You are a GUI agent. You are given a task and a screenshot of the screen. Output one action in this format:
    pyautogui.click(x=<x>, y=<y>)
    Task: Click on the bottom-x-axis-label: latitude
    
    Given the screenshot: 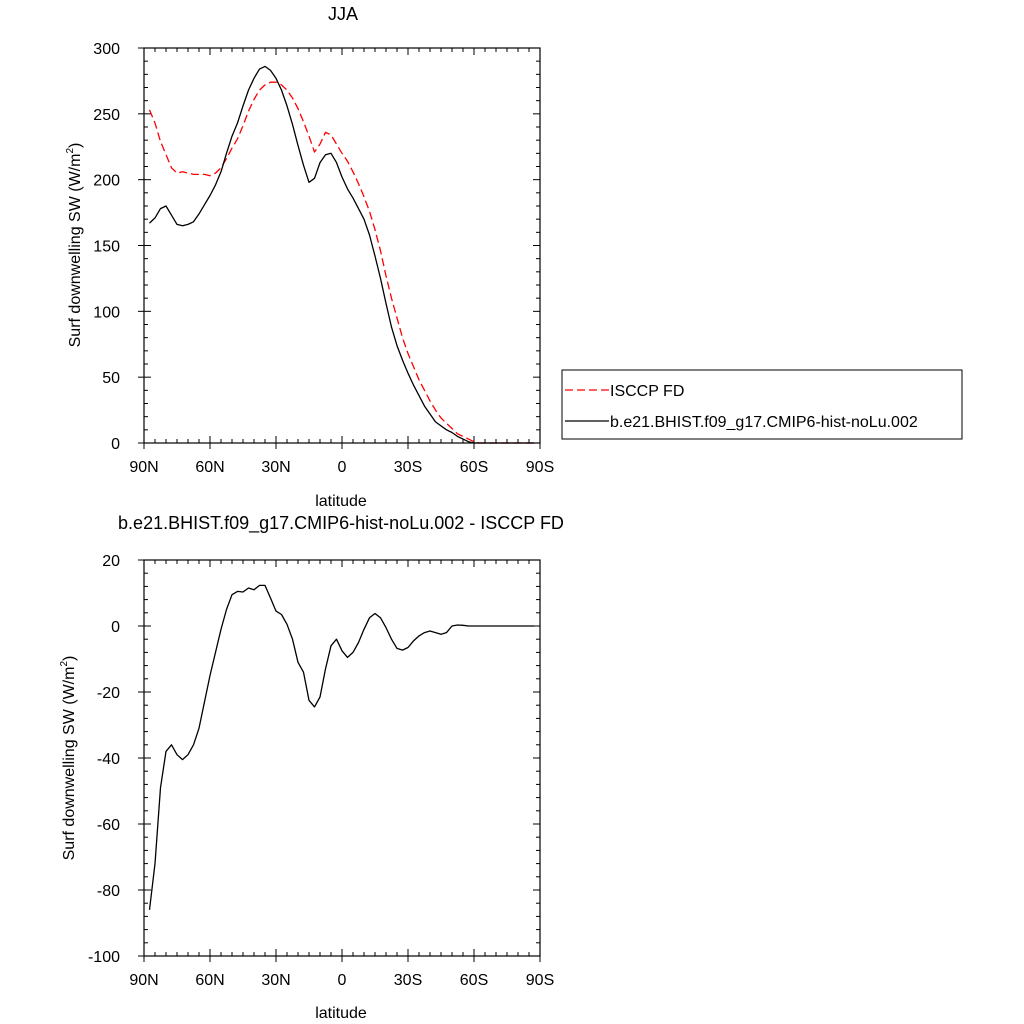 What is the action you would take?
    pyautogui.click(x=341, y=1013)
    